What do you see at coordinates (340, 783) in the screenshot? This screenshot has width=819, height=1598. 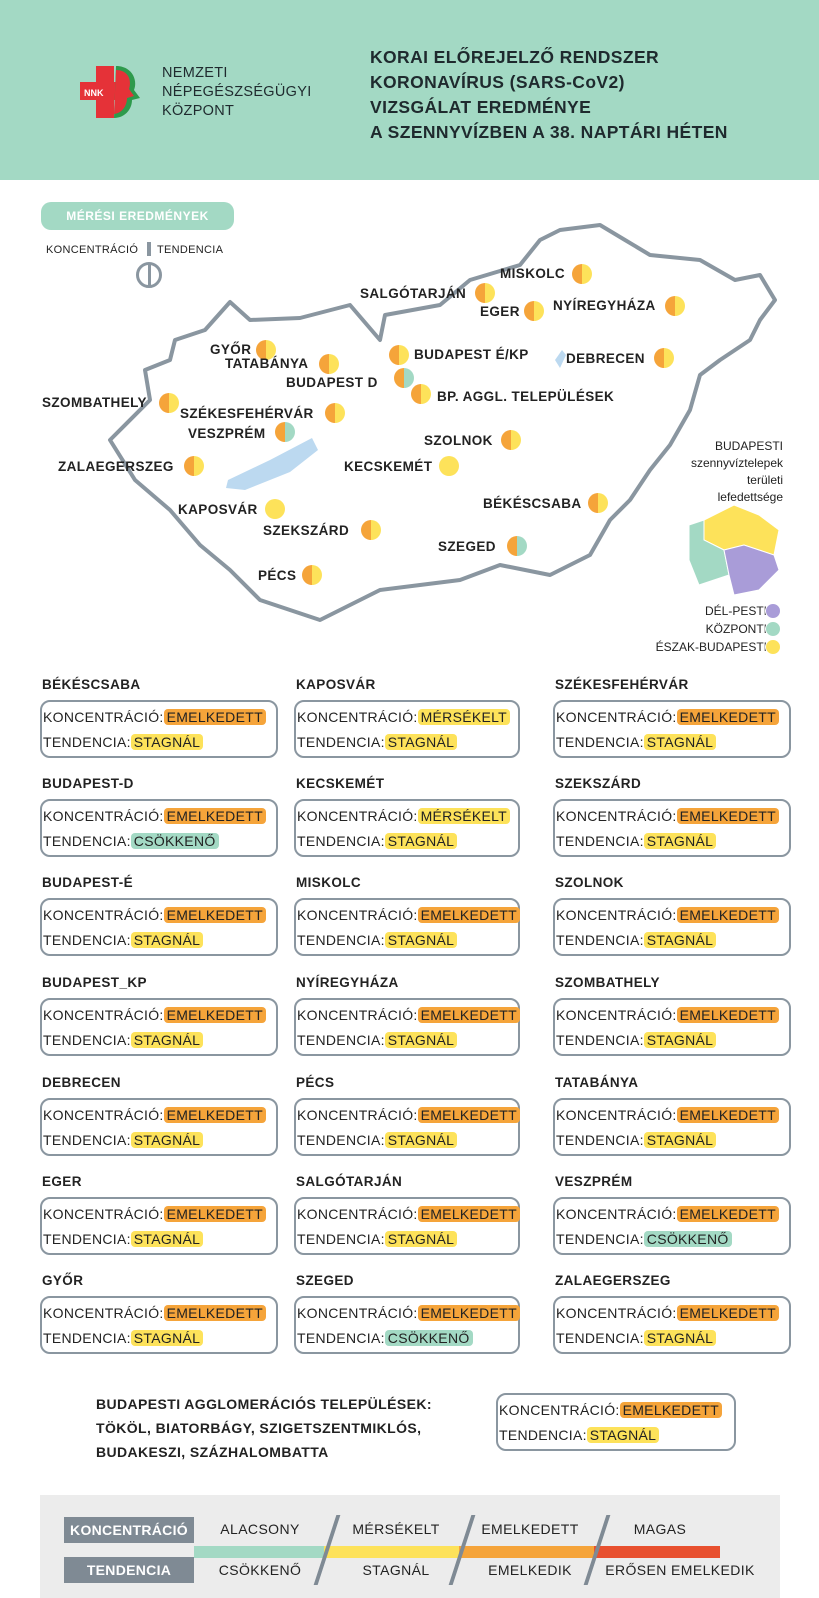 I see `result-box-title: KECSKEMÉT` at bounding box center [340, 783].